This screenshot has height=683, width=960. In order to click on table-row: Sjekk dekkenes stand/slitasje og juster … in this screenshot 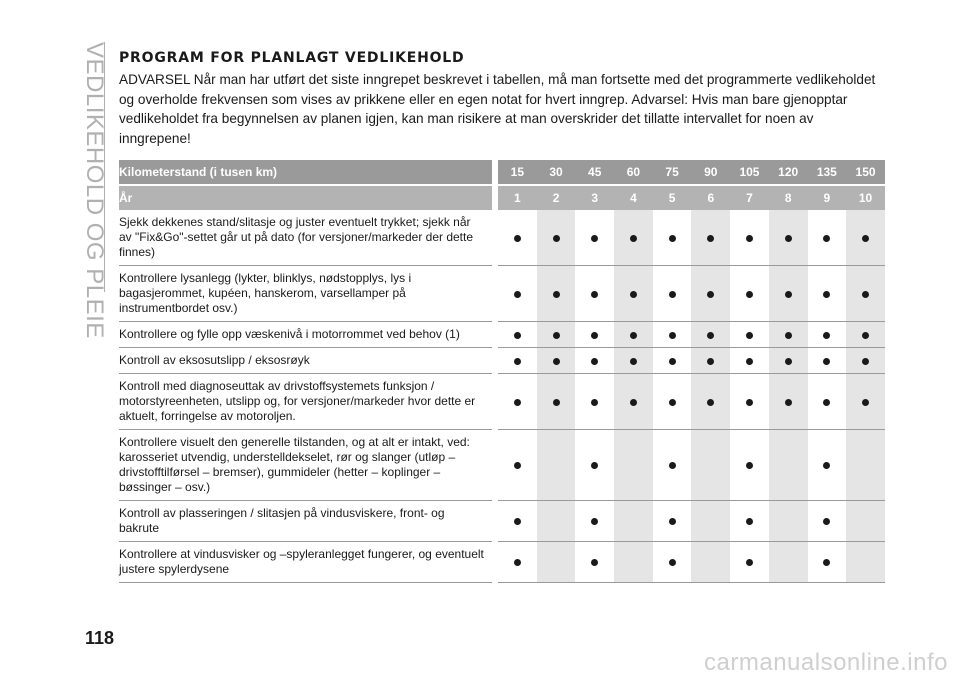, I will do `click(502, 238)`.